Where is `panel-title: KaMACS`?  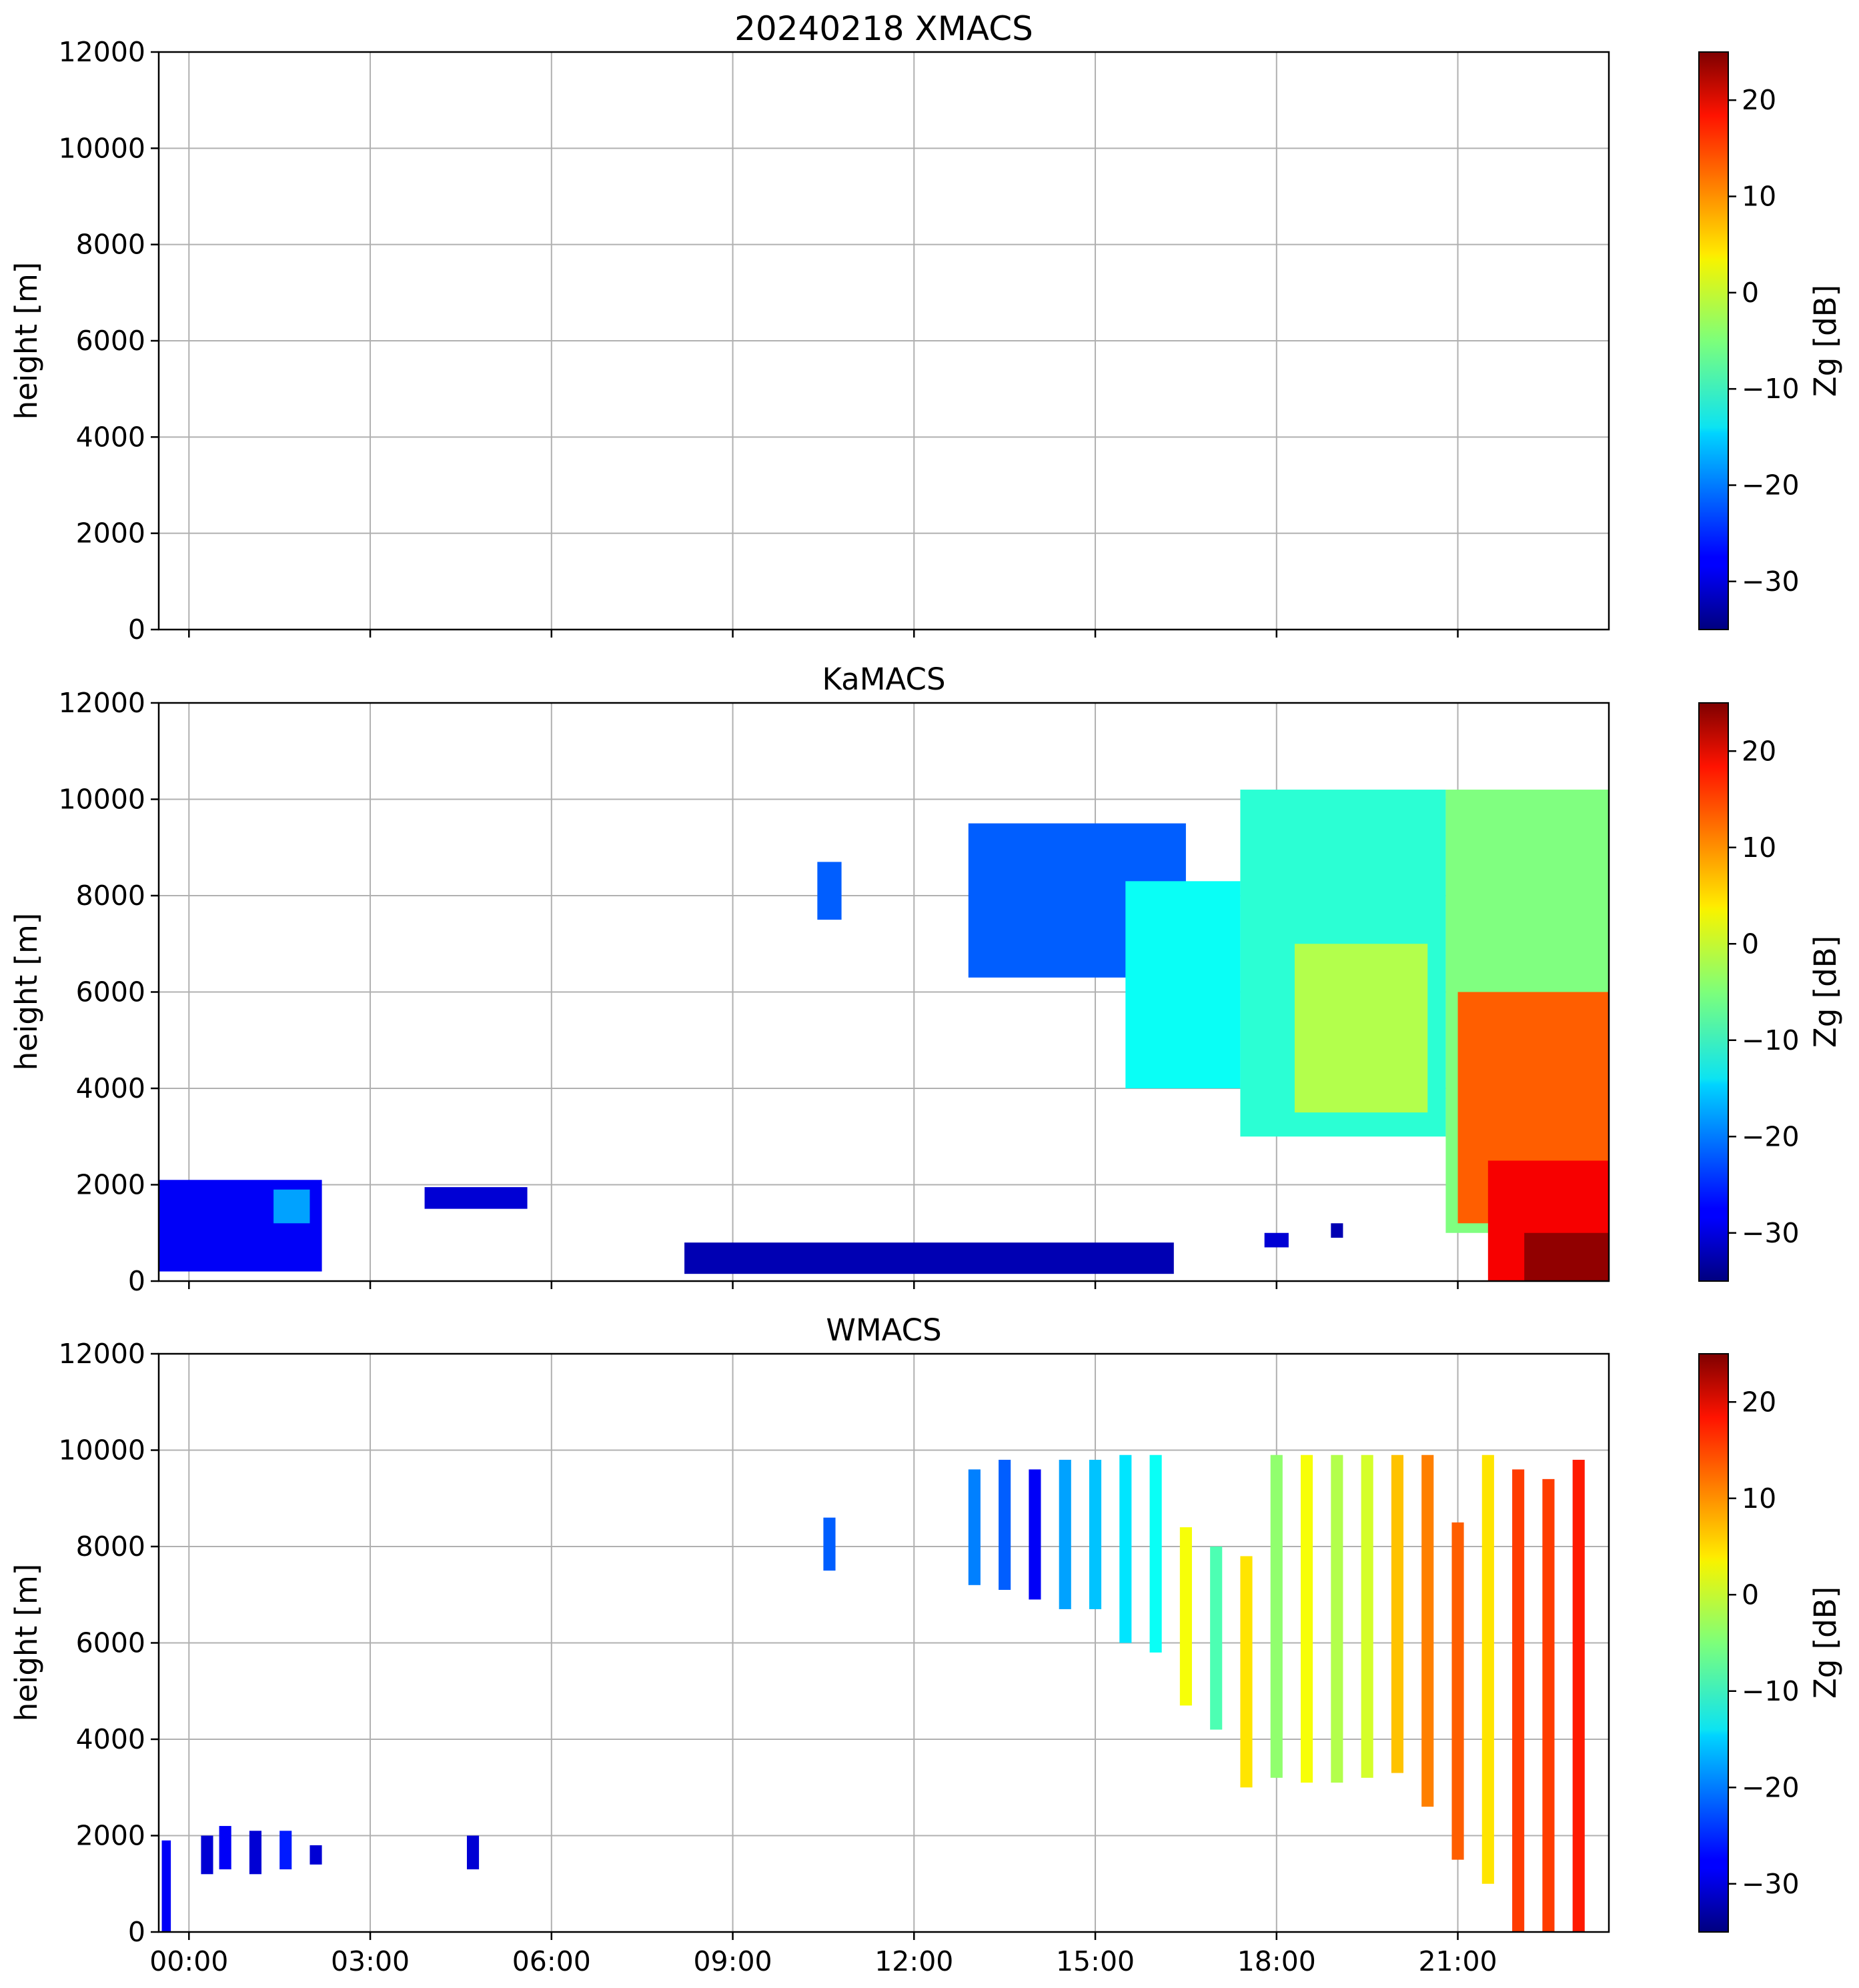
panel-title: KaMACS is located at coordinates (883, 679).